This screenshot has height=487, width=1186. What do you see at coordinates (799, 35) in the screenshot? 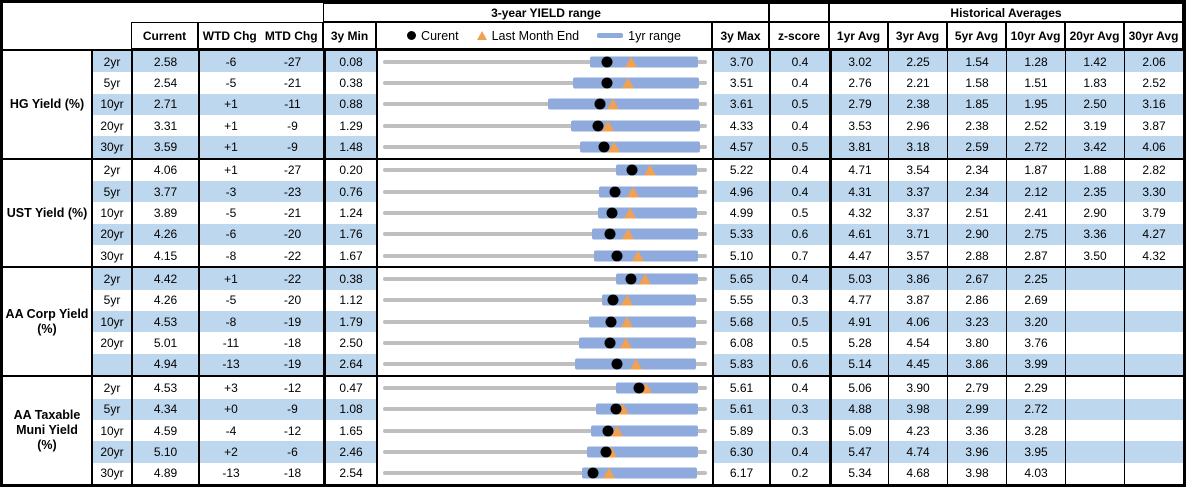
I see `col-header-z-score: z-score` at bounding box center [799, 35].